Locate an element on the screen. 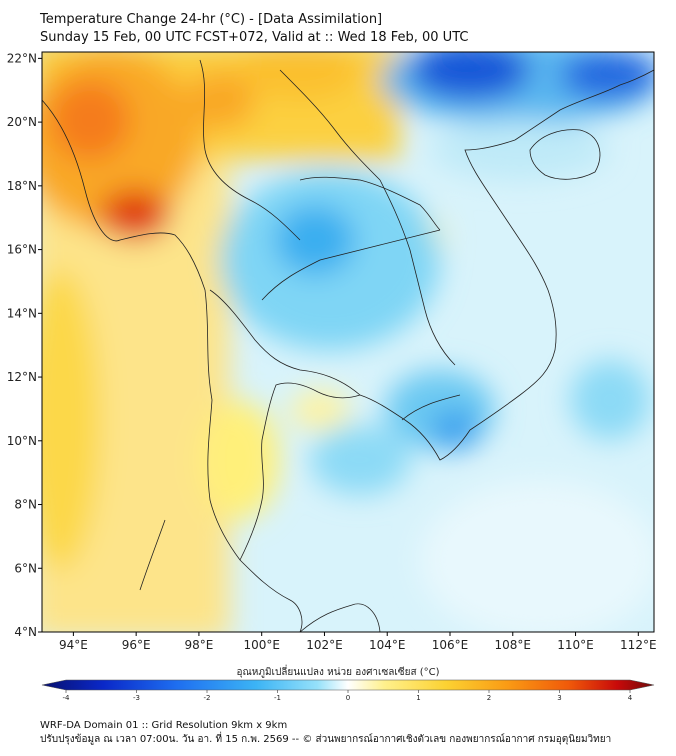 This screenshot has height=756, width=676. colorbar: -4 -3 -2 -1 0 1 2 3 4 is located at coordinates (348, 690).